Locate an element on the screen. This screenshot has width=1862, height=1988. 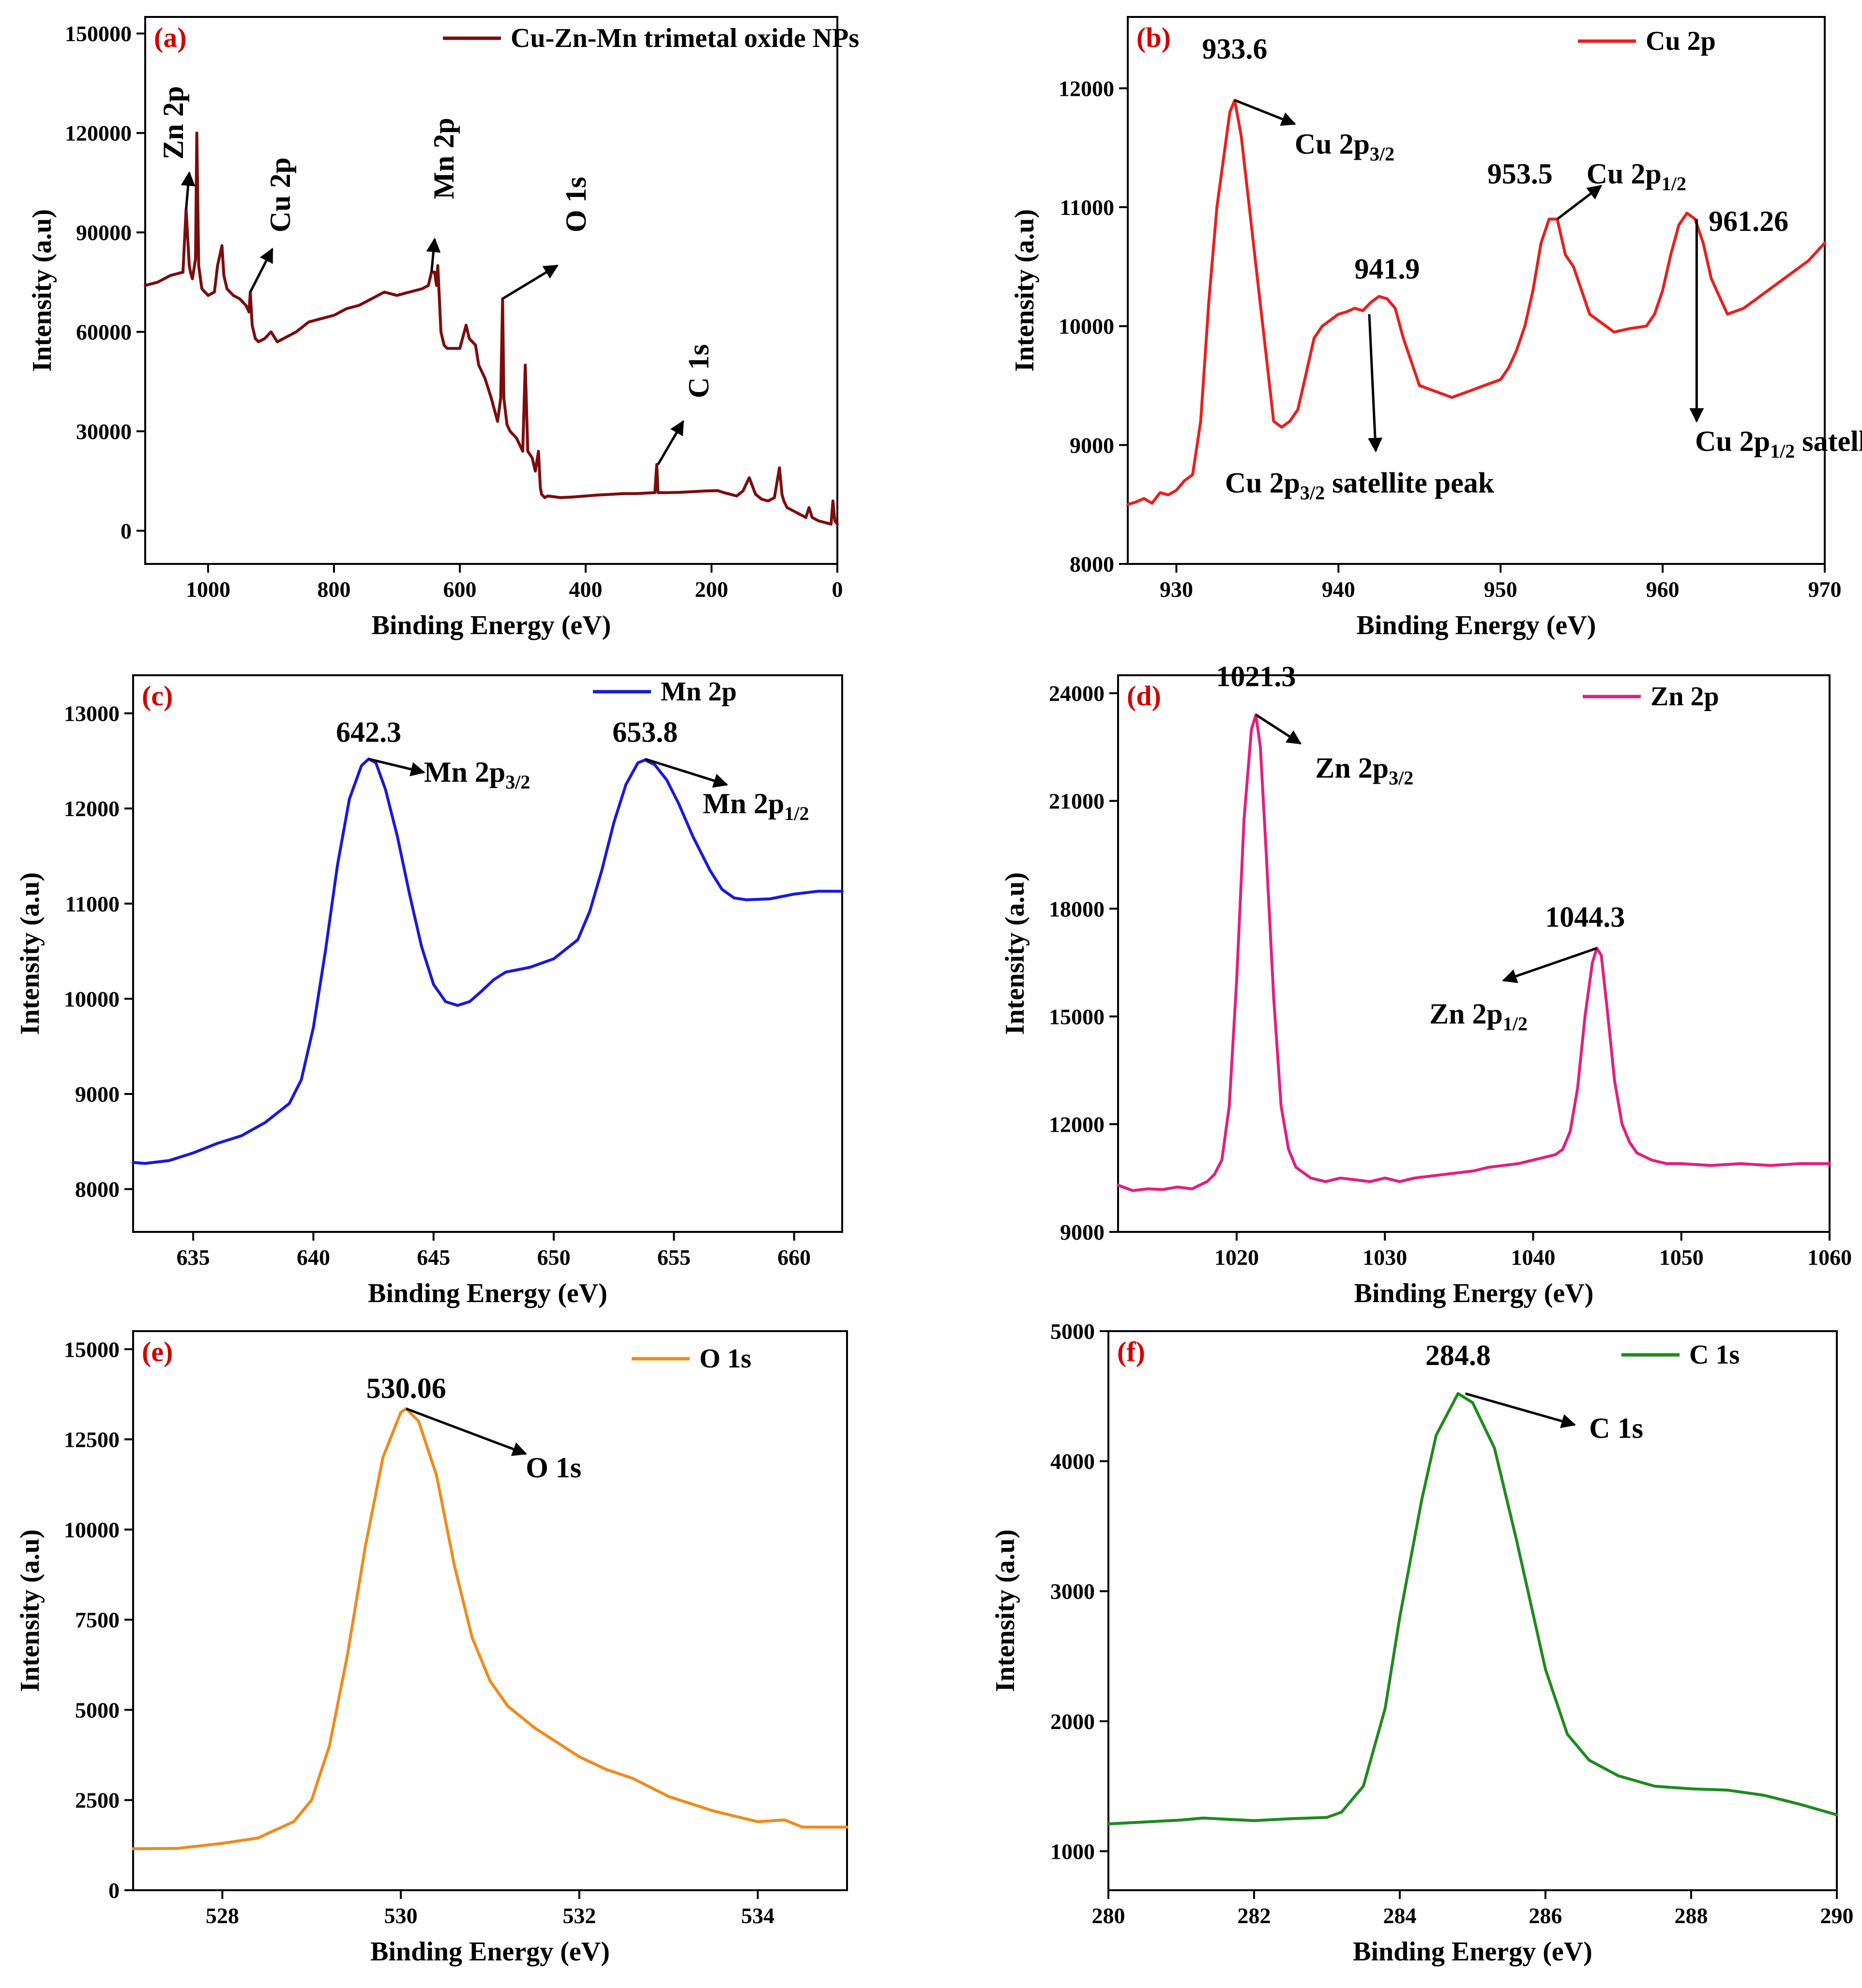
y-tick-label: 24000 is located at coordinates (1077, 693).